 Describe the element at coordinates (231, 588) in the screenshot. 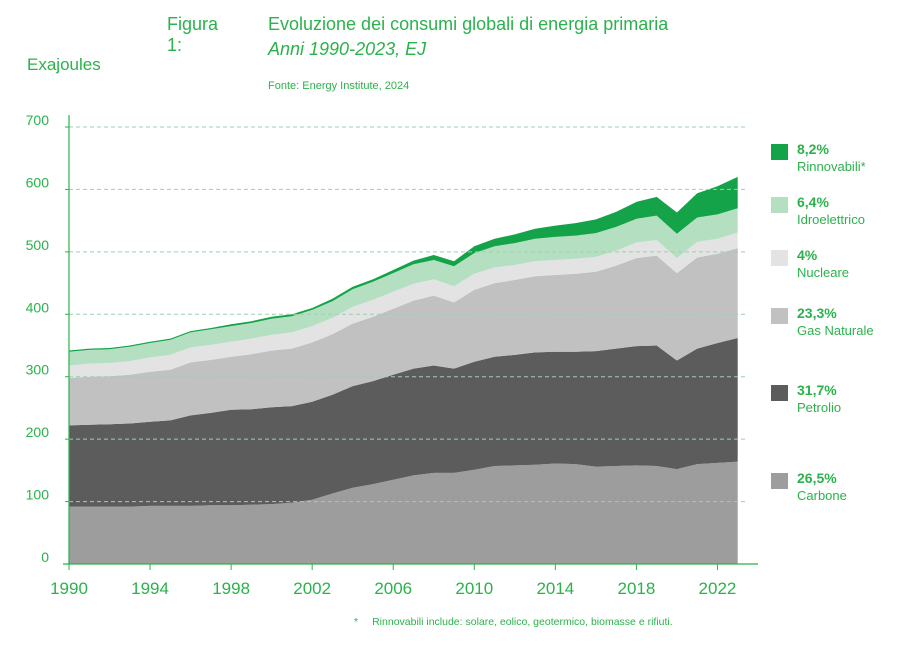

I see `x-tick-label-1998: 1998` at that location.